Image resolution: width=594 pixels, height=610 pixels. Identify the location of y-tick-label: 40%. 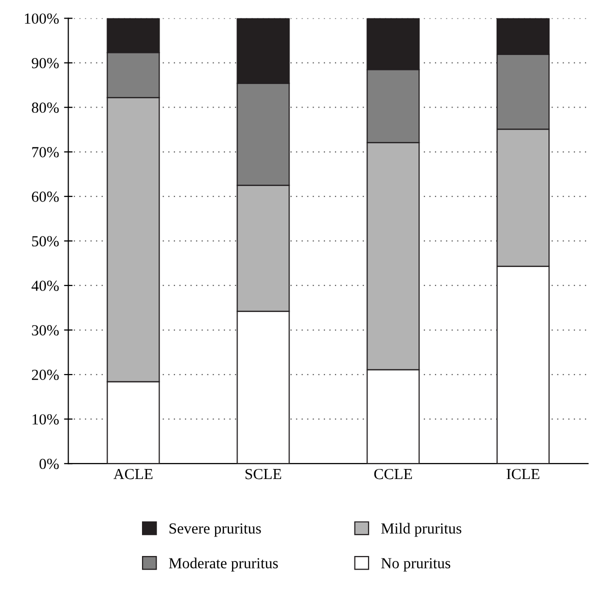
(45, 285).